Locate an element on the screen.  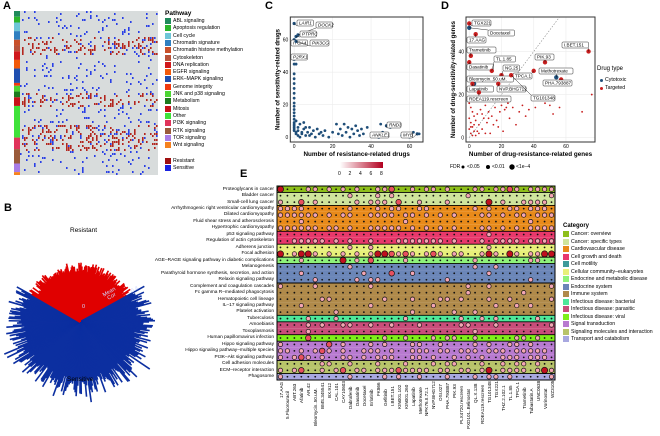
pathway-row-label: Dilated cardiomyopathy is located at coordinates (248, 215).